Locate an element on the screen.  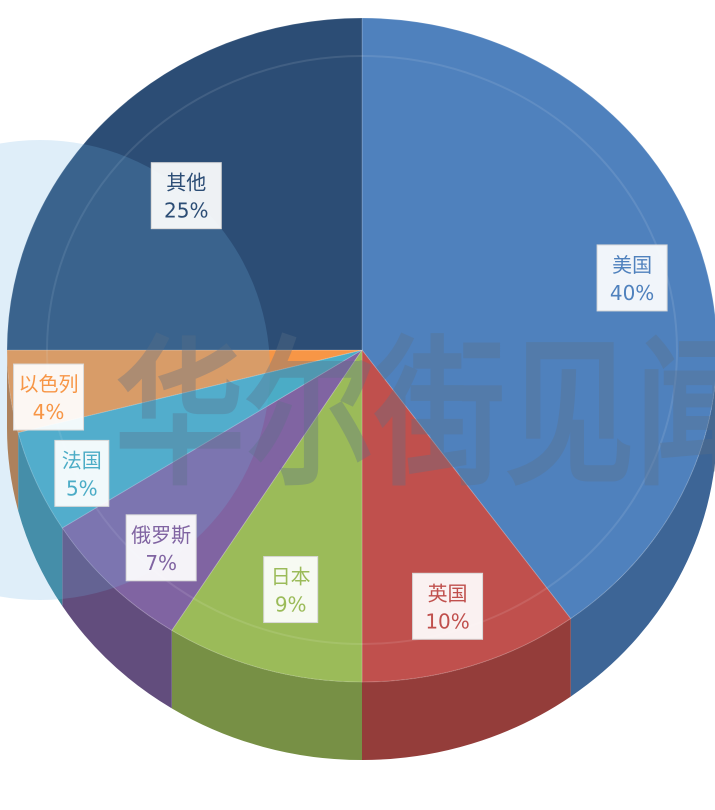
slice-percent: 9% is located at coordinates (291, 605).